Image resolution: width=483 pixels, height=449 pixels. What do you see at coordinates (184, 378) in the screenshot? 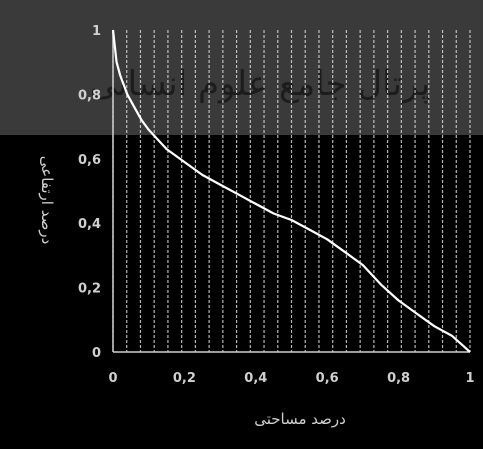
I see `x-tick-label: 0,2` at bounding box center [184, 378].